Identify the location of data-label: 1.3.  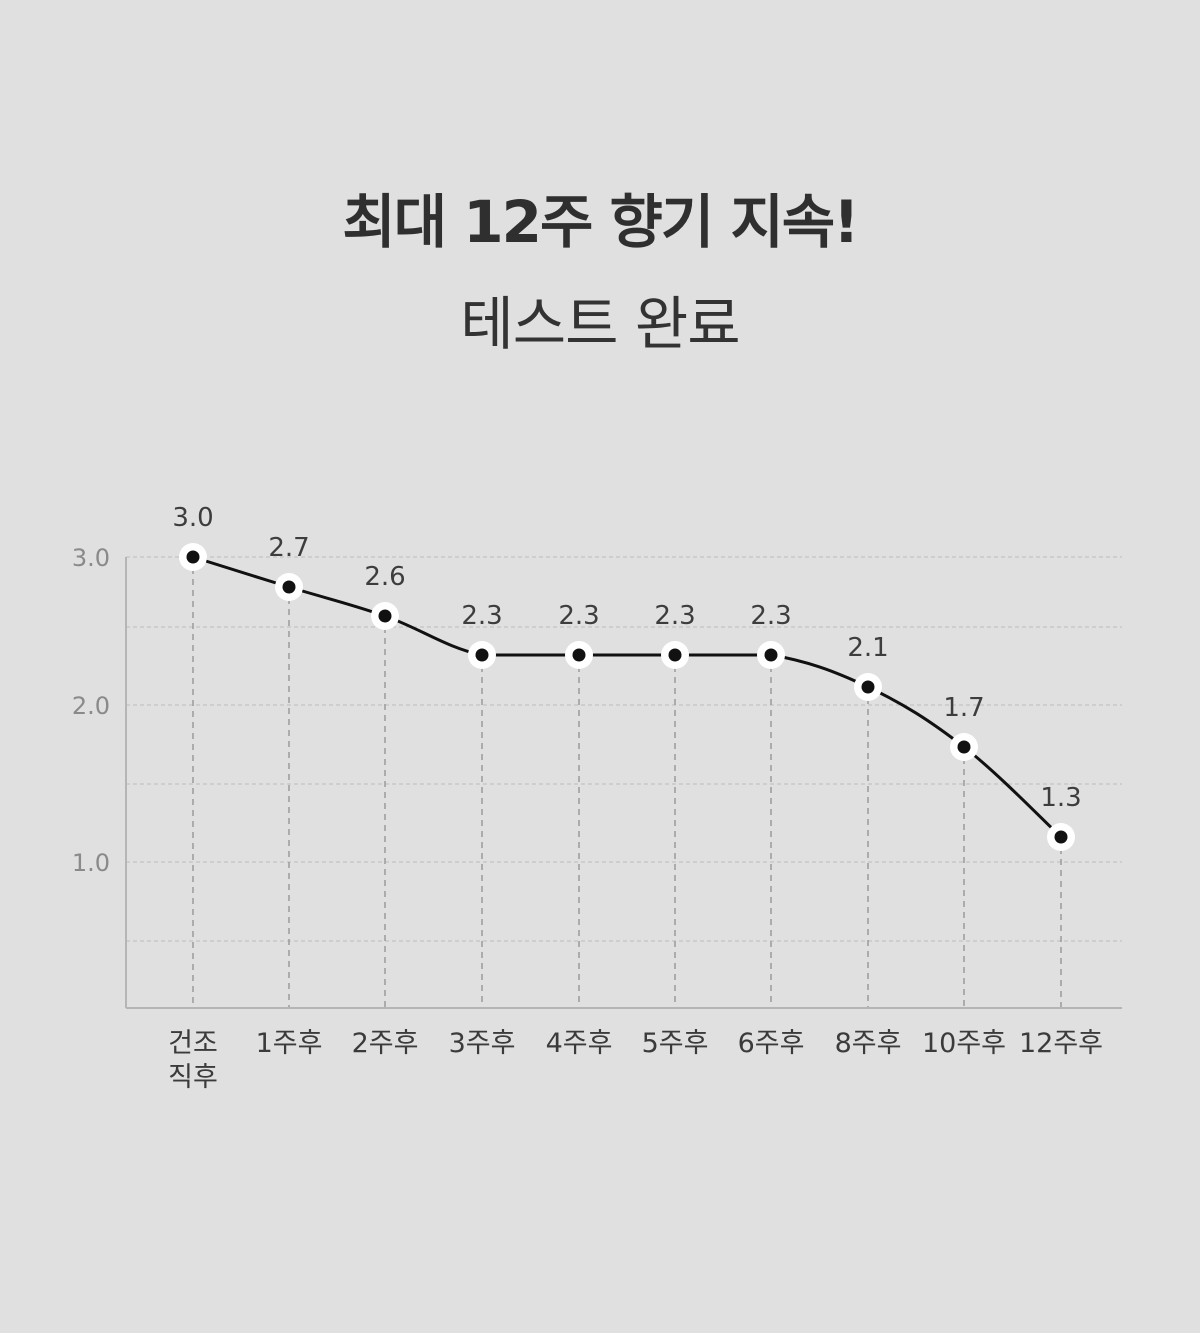
(1060, 798).